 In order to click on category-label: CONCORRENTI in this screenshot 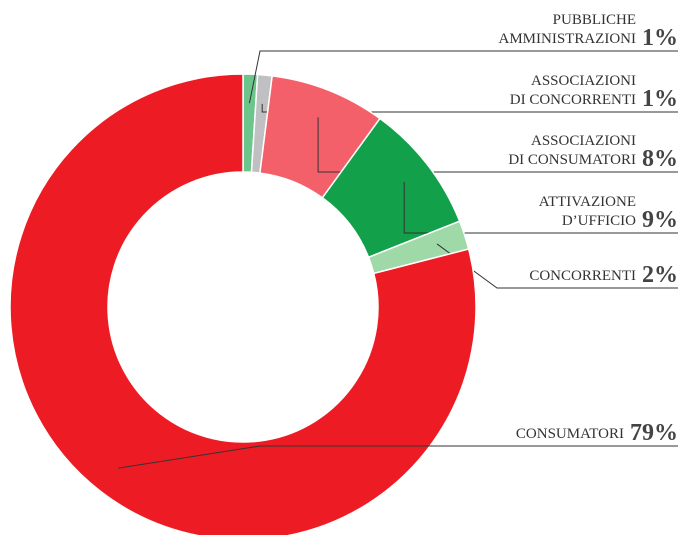, I will do `click(582, 276)`.